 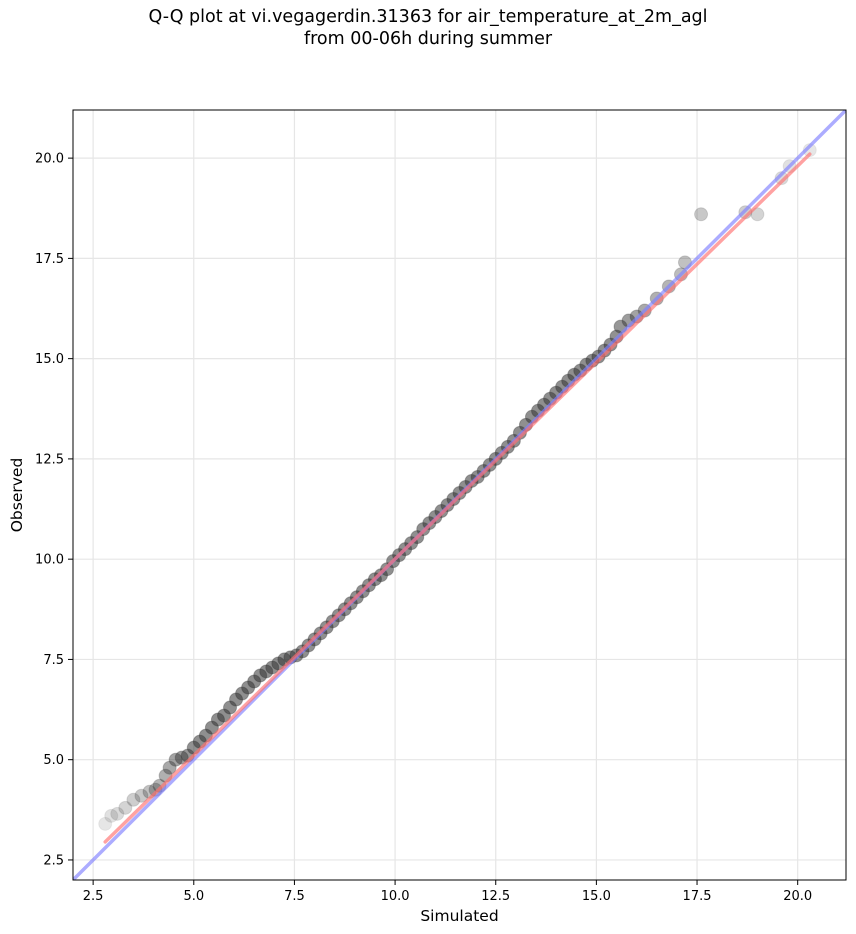 What do you see at coordinates (49, 459) in the screenshot?
I see `y-tick-label: 12.5` at bounding box center [49, 459].